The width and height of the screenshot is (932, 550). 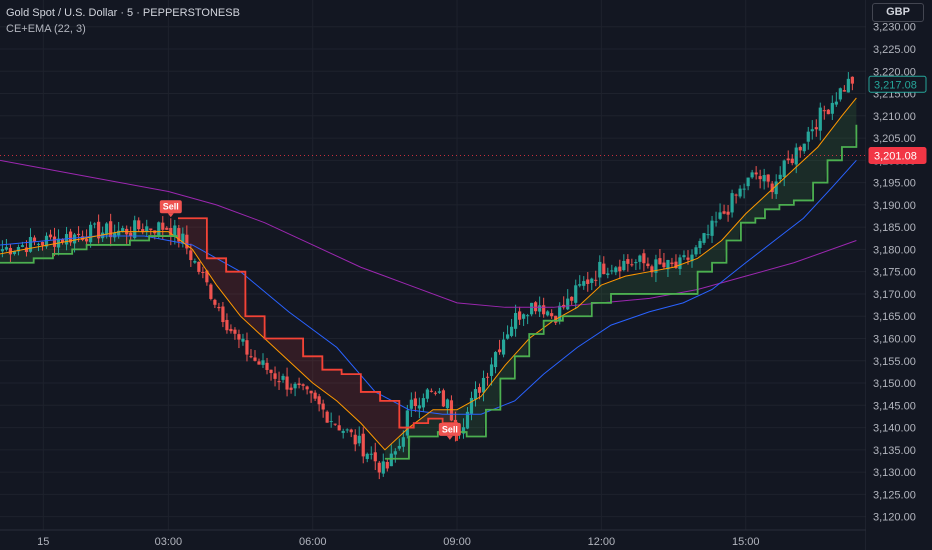 I want to click on sell-signal-2: Sell, so click(x=449, y=431).